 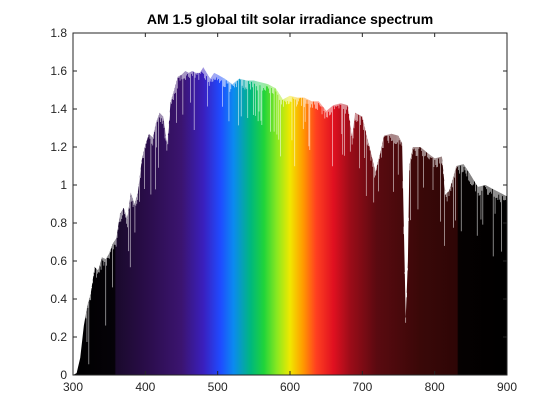 What do you see at coordinates (58, 33) in the screenshot?
I see `y-tick-label: 1.8` at bounding box center [58, 33].